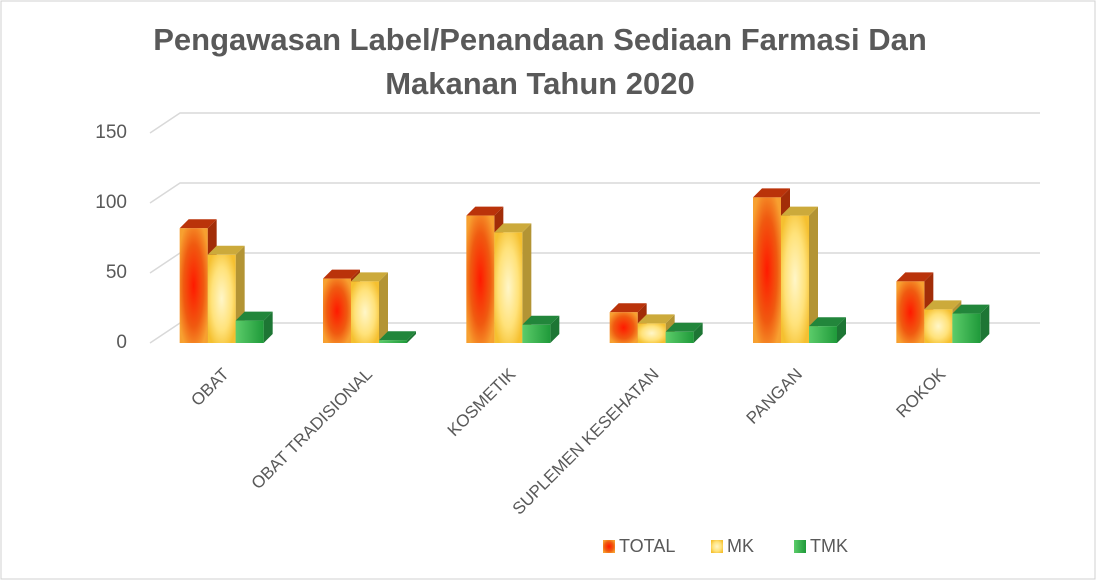  I want to click on y-tick-label: 150, so click(111, 132).